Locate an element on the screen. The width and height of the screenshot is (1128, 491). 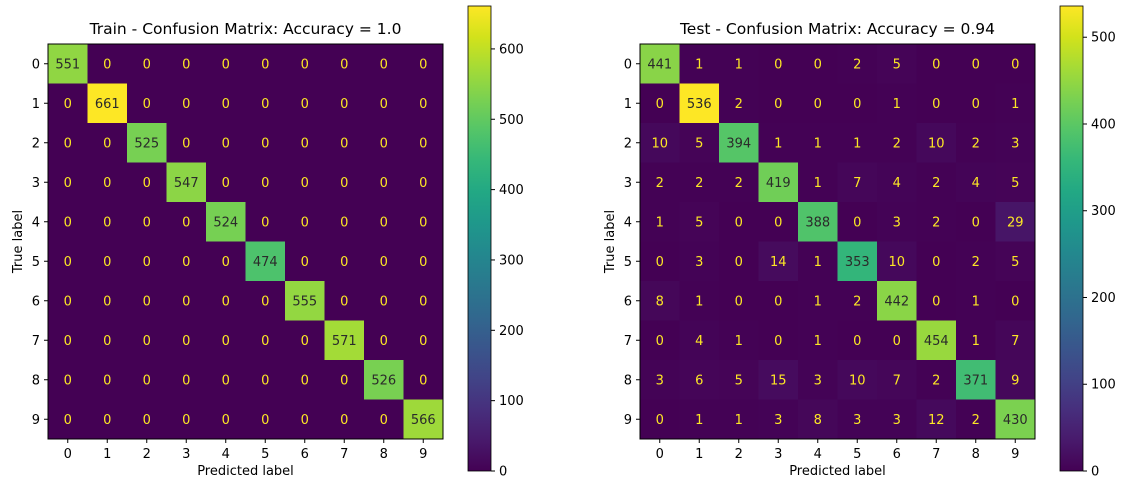
cell-value-label: 551 is located at coordinates (67, 64).